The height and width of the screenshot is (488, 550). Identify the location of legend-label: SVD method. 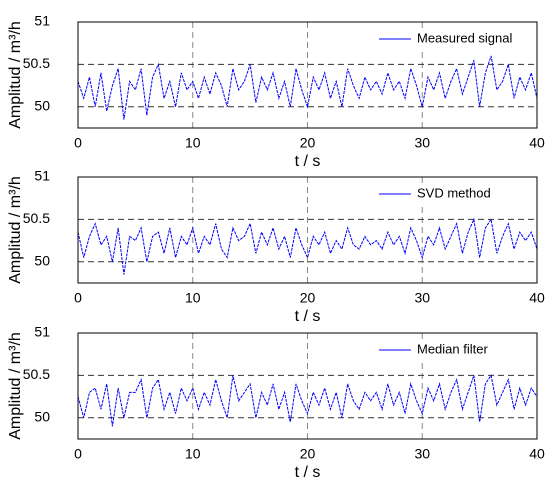
(454, 192).